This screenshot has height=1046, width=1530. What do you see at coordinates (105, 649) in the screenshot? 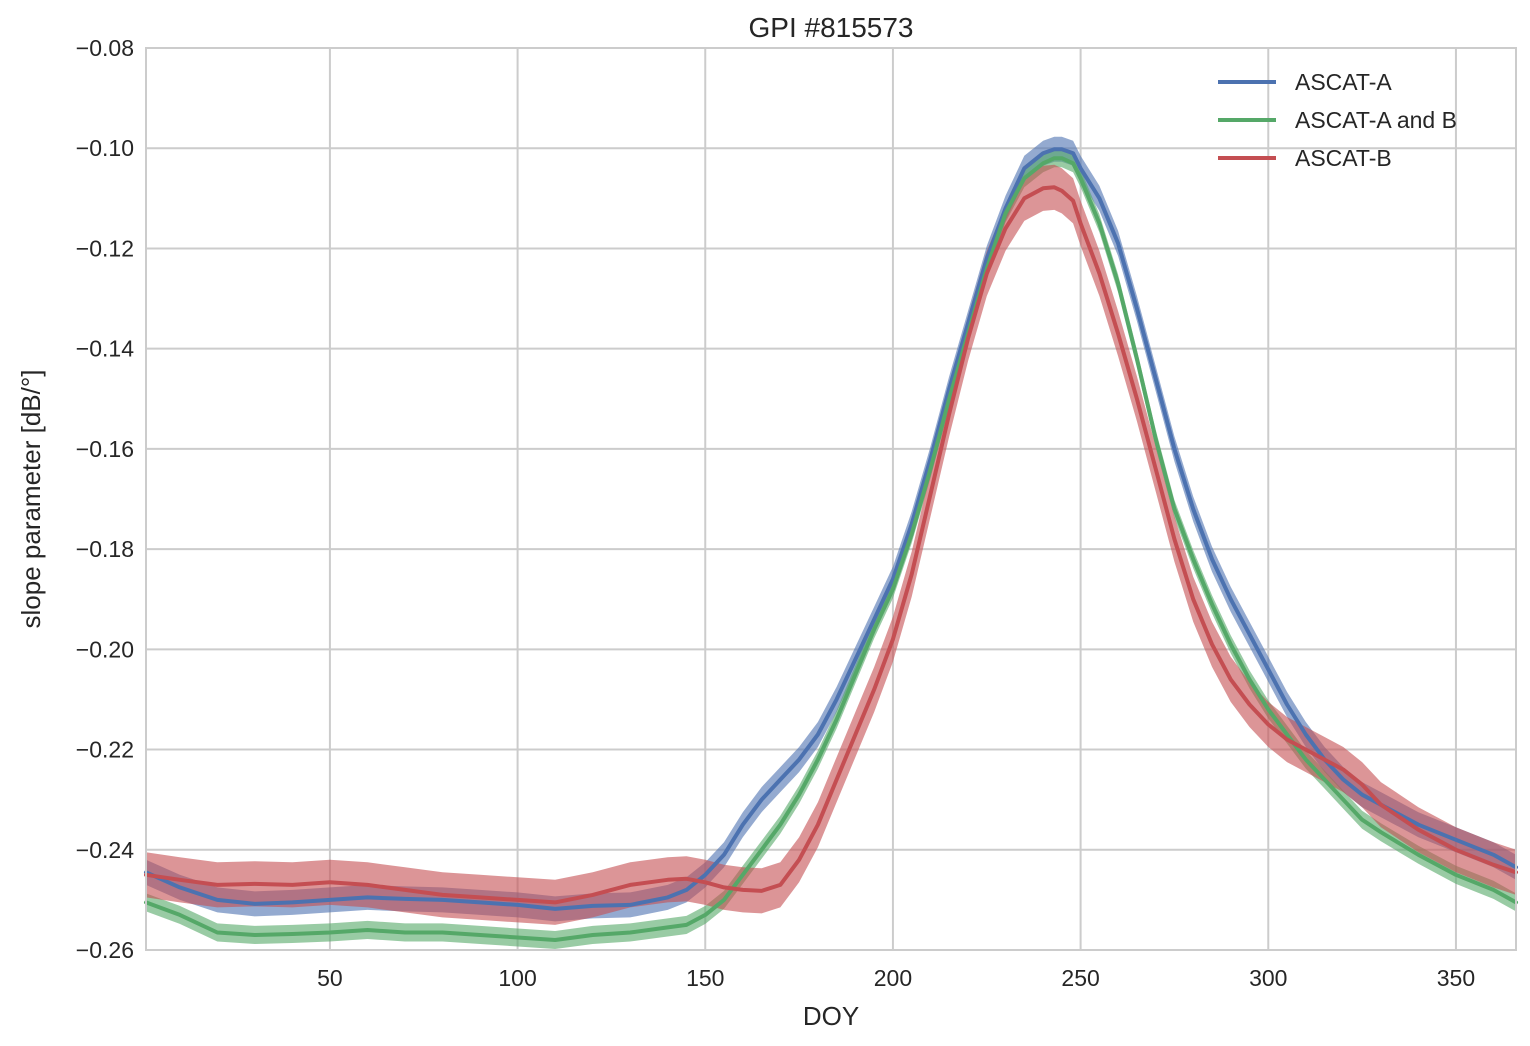
I see `y-tick-label: −0.20` at bounding box center [105, 649].